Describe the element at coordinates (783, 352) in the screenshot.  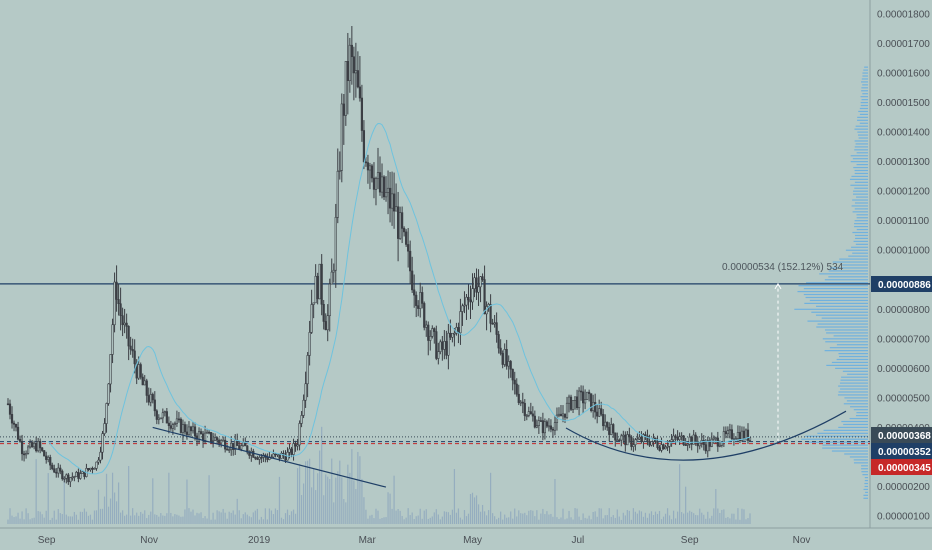
I see `measure-tool: 0.00000534 (152.12%) 534` at that location.